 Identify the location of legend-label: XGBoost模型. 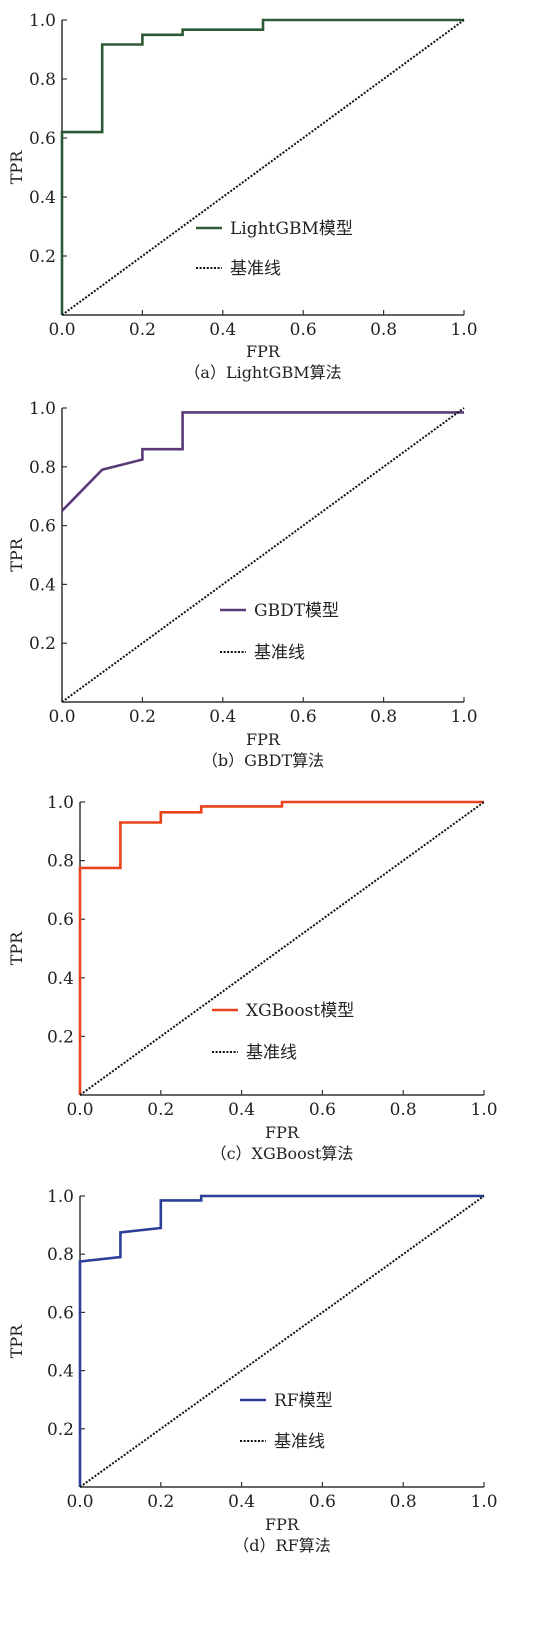
(300, 1011).